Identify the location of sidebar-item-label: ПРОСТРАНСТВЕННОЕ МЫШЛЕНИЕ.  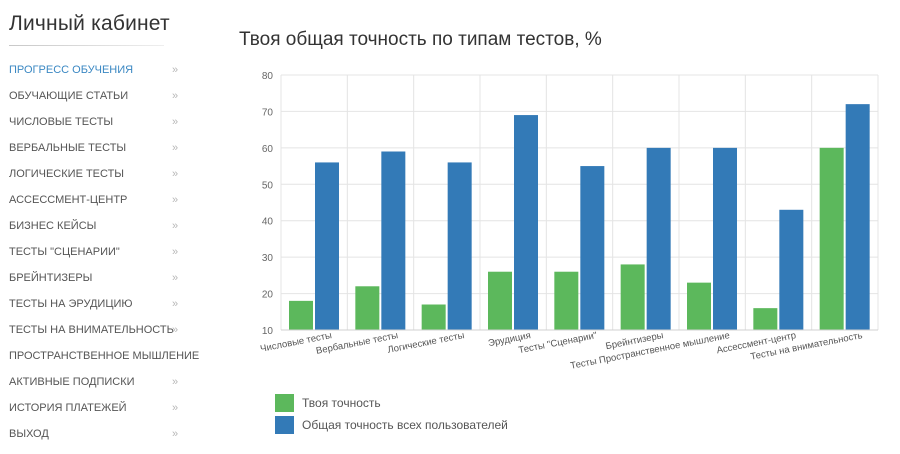
(104, 356).